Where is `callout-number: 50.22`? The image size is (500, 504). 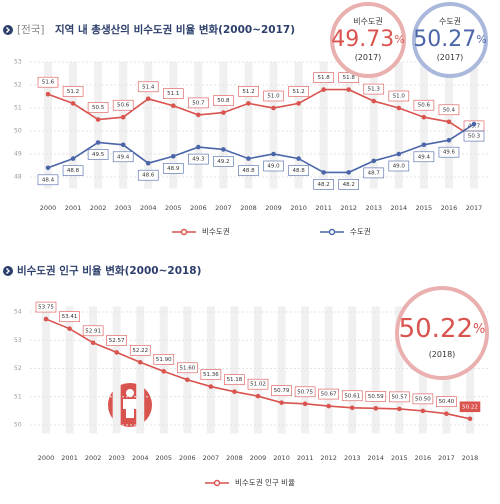
callout-number: 50.22 is located at coordinates (436, 329).